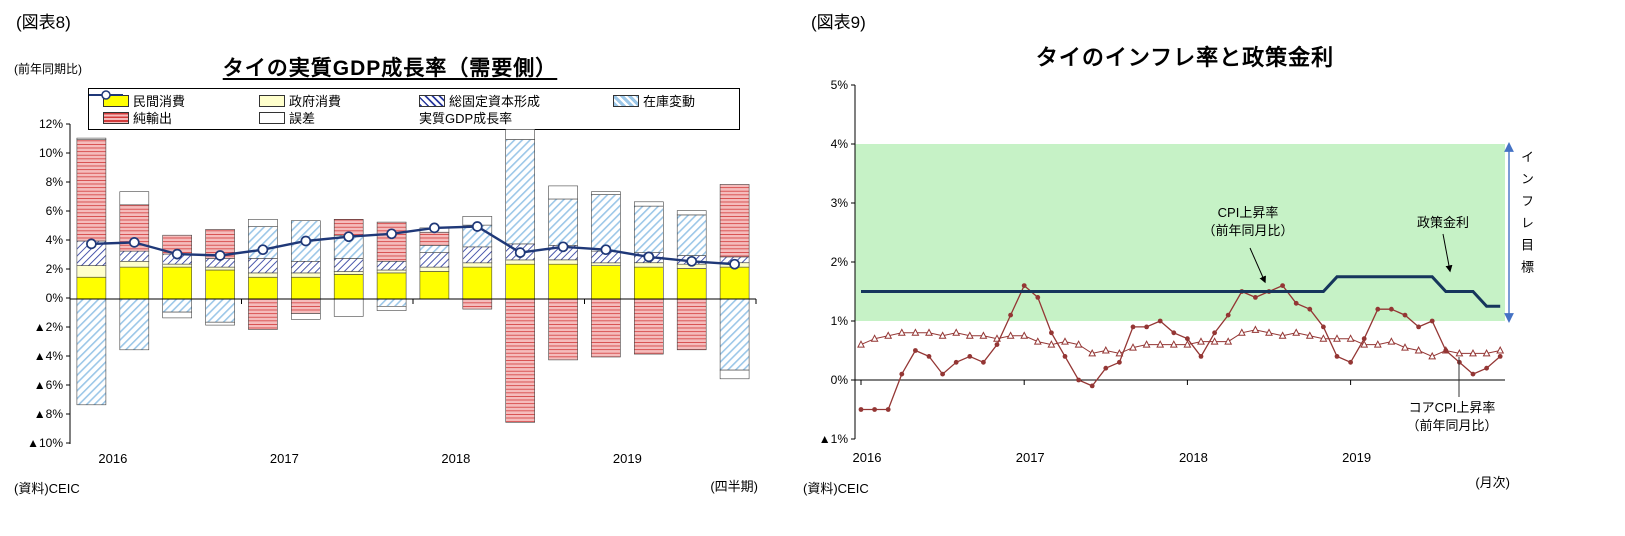 This screenshot has width=1625, height=536. I want to click on inflation-chart-title: タイのインフレ率と政策金利, so click(1185, 57).